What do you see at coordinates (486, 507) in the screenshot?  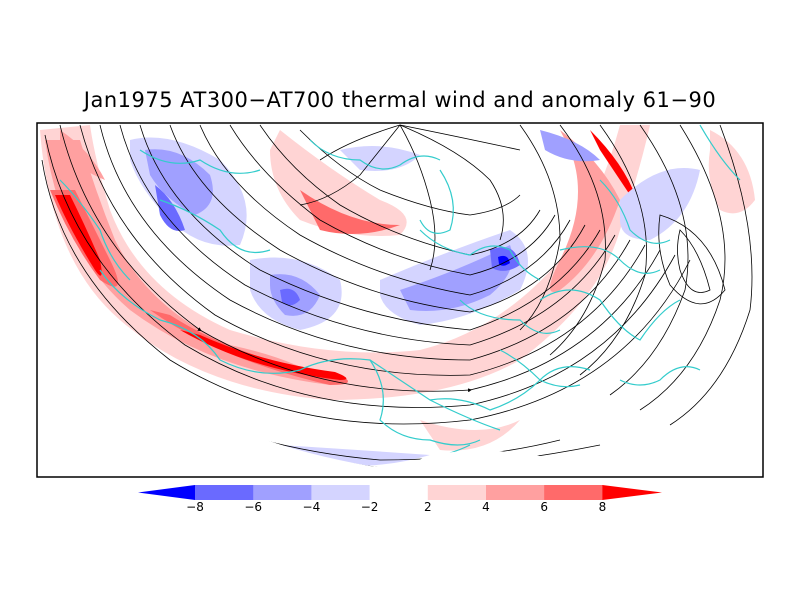 I see `colorbar-tick-label: 4` at bounding box center [486, 507].